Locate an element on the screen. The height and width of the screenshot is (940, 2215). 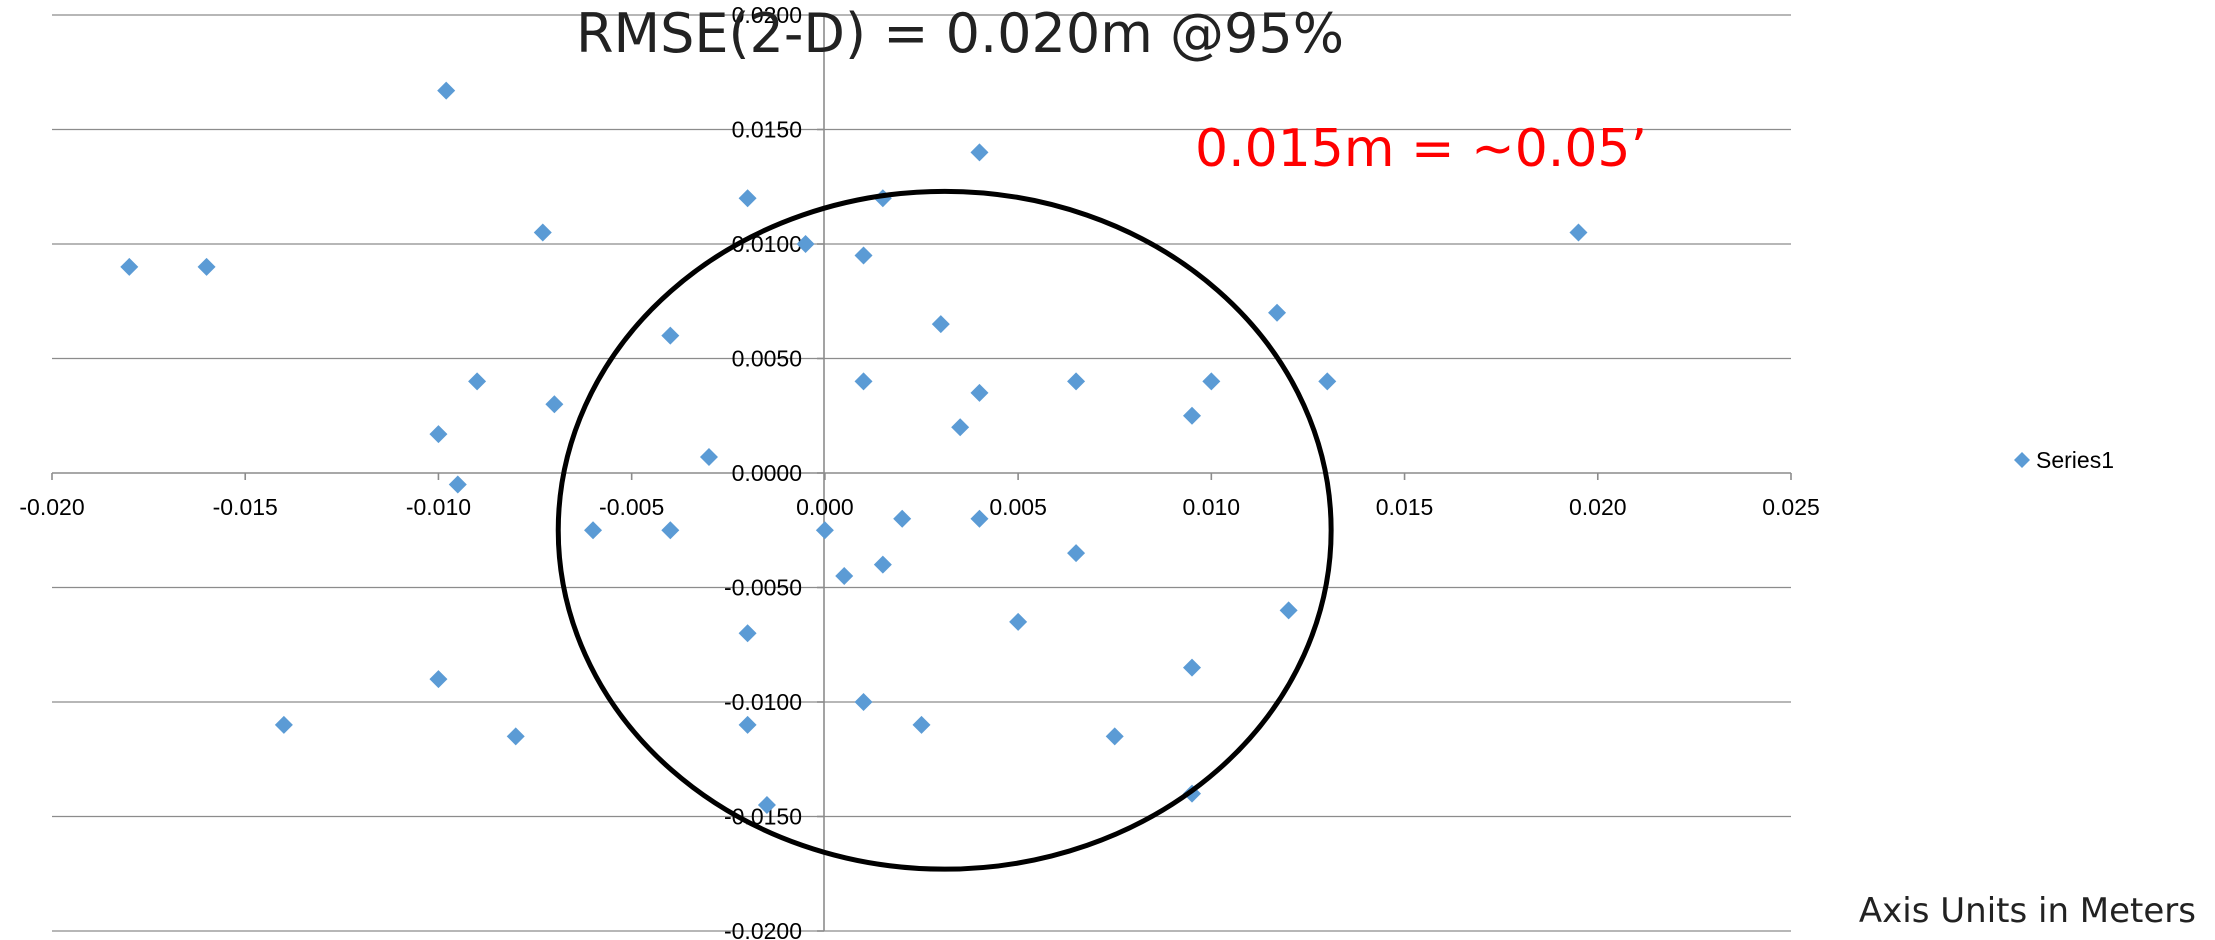
y-tick-label: 0.0150 is located at coordinates (767, 130).